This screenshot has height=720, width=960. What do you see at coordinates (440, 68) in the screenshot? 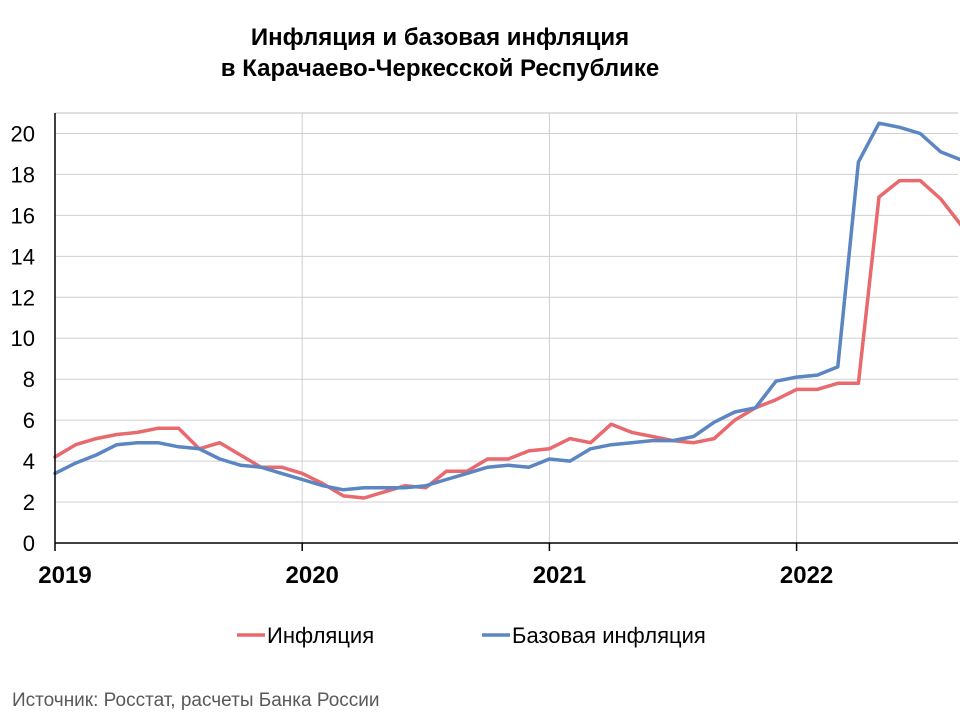
I see `chart-title-line-2: в Карачаево-Черкесской Республике` at bounding box center [440, 68].